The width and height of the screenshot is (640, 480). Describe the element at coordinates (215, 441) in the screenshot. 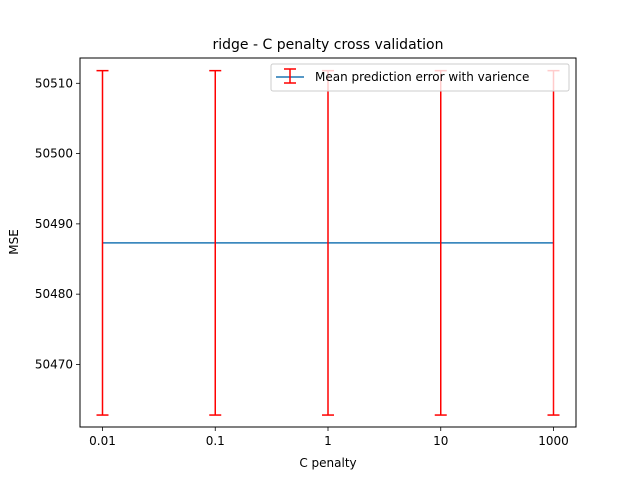

I see `x-tick-label: 0.1` at that location.